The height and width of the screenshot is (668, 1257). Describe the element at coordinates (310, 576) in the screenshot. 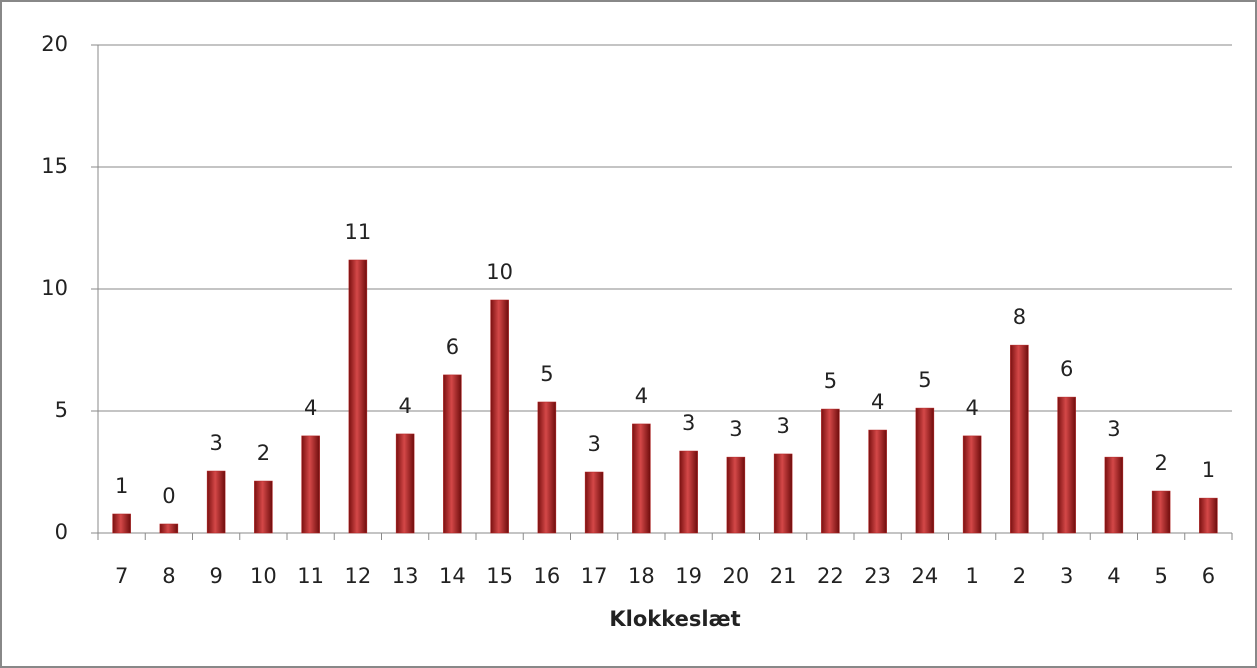

I see `x-tick-label: 11` at that location.